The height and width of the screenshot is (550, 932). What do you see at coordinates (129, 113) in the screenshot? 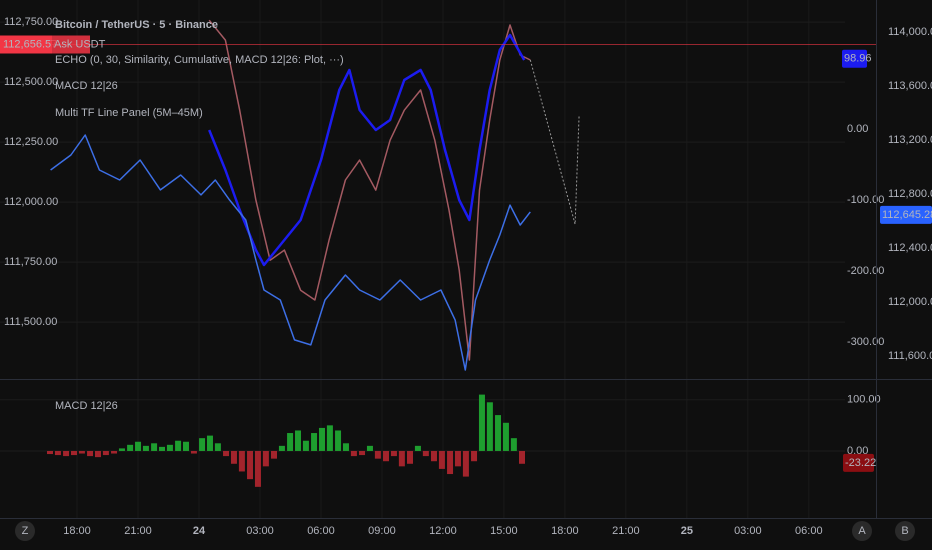
I see `legend-entry: Multi TF Line Panel (5M–45M)` at bounding box center [129, 113].